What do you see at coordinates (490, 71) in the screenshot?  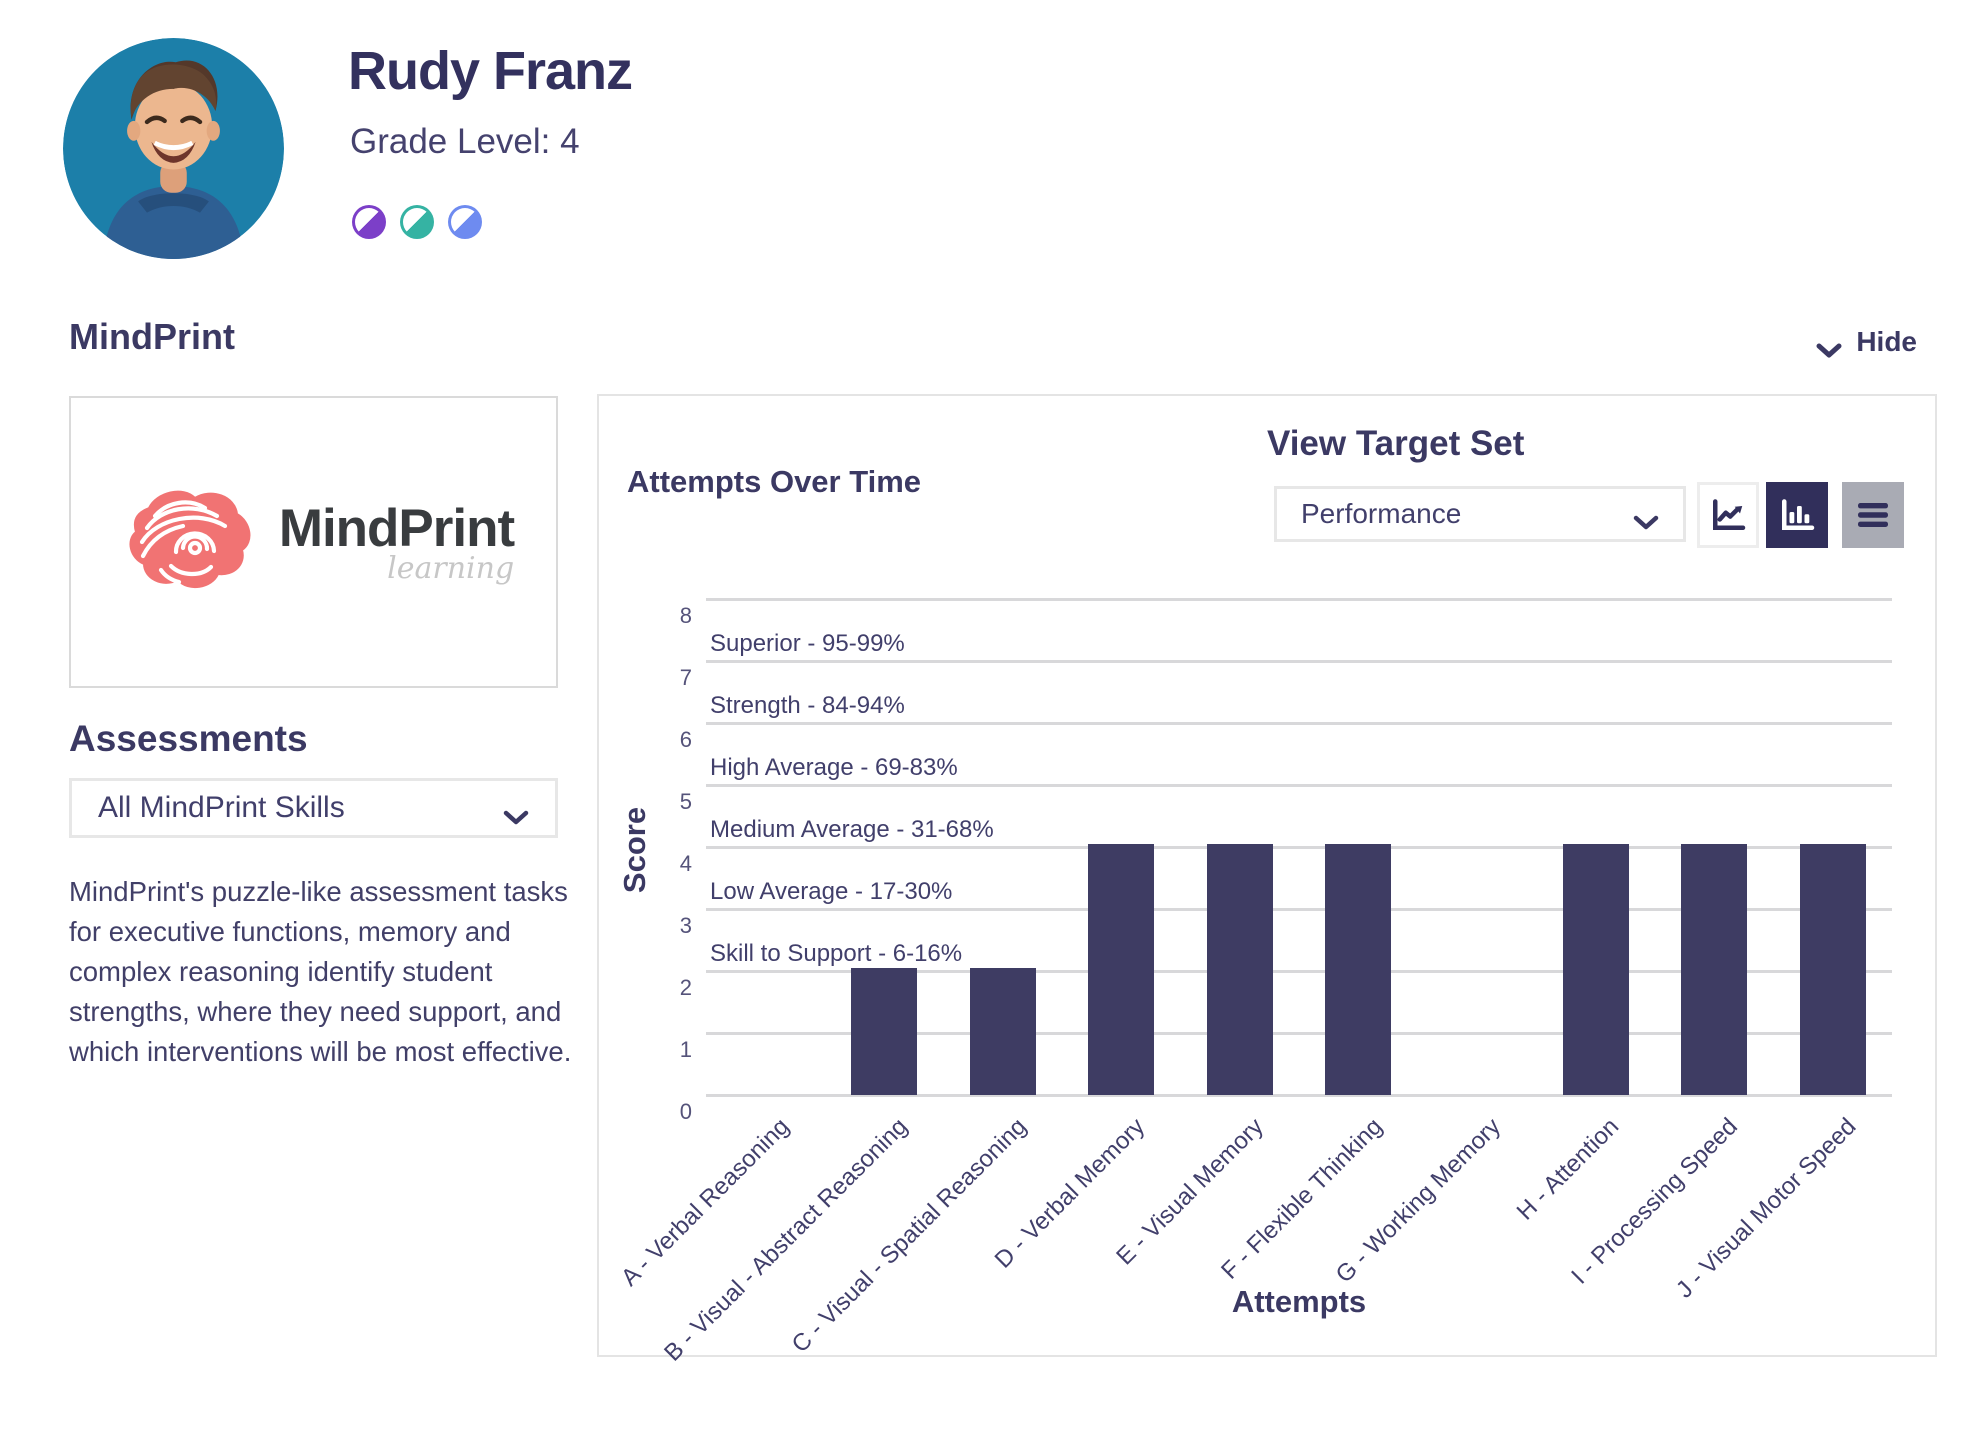 I see `student-name: Rudy Franz` at bounding box center [490, 71].